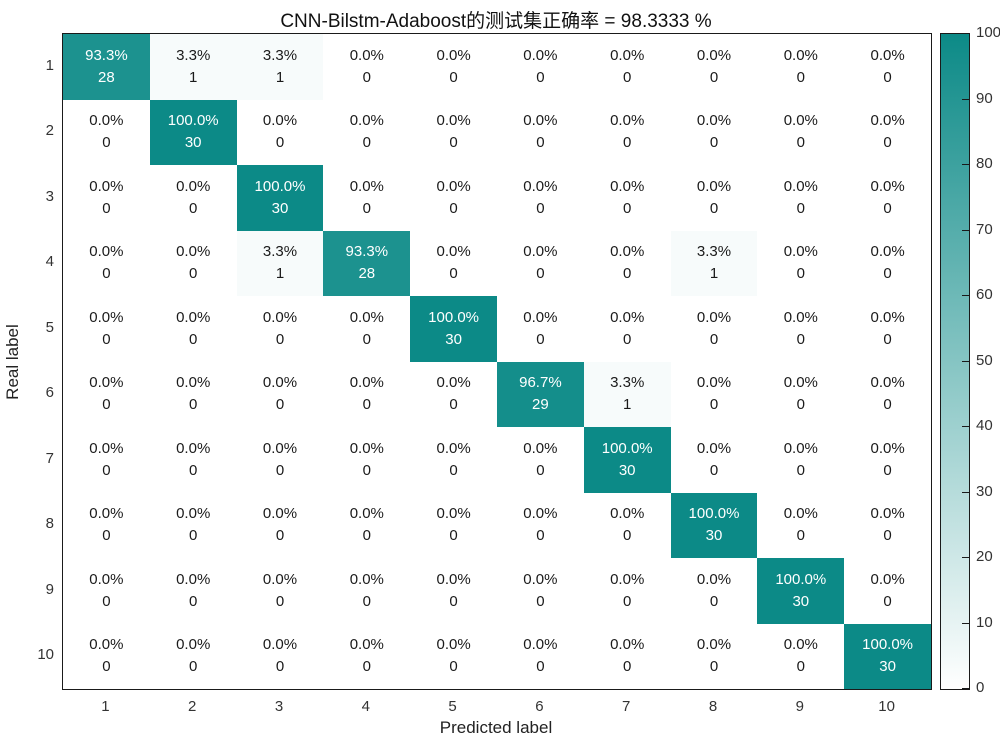 This screenshot has height=750, width=1000. Describe the element at coordinates (12, 362) in the screenshot. I see `y-axis-label: Real label` at that location.